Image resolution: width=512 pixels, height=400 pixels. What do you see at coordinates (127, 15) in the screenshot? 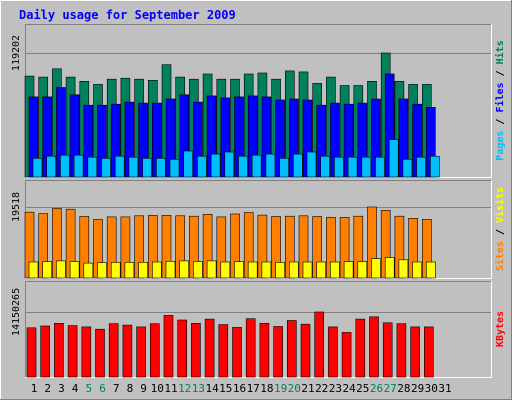
I see `chart-title: Daily usage for September 2009` at bounding box center [127, 15].